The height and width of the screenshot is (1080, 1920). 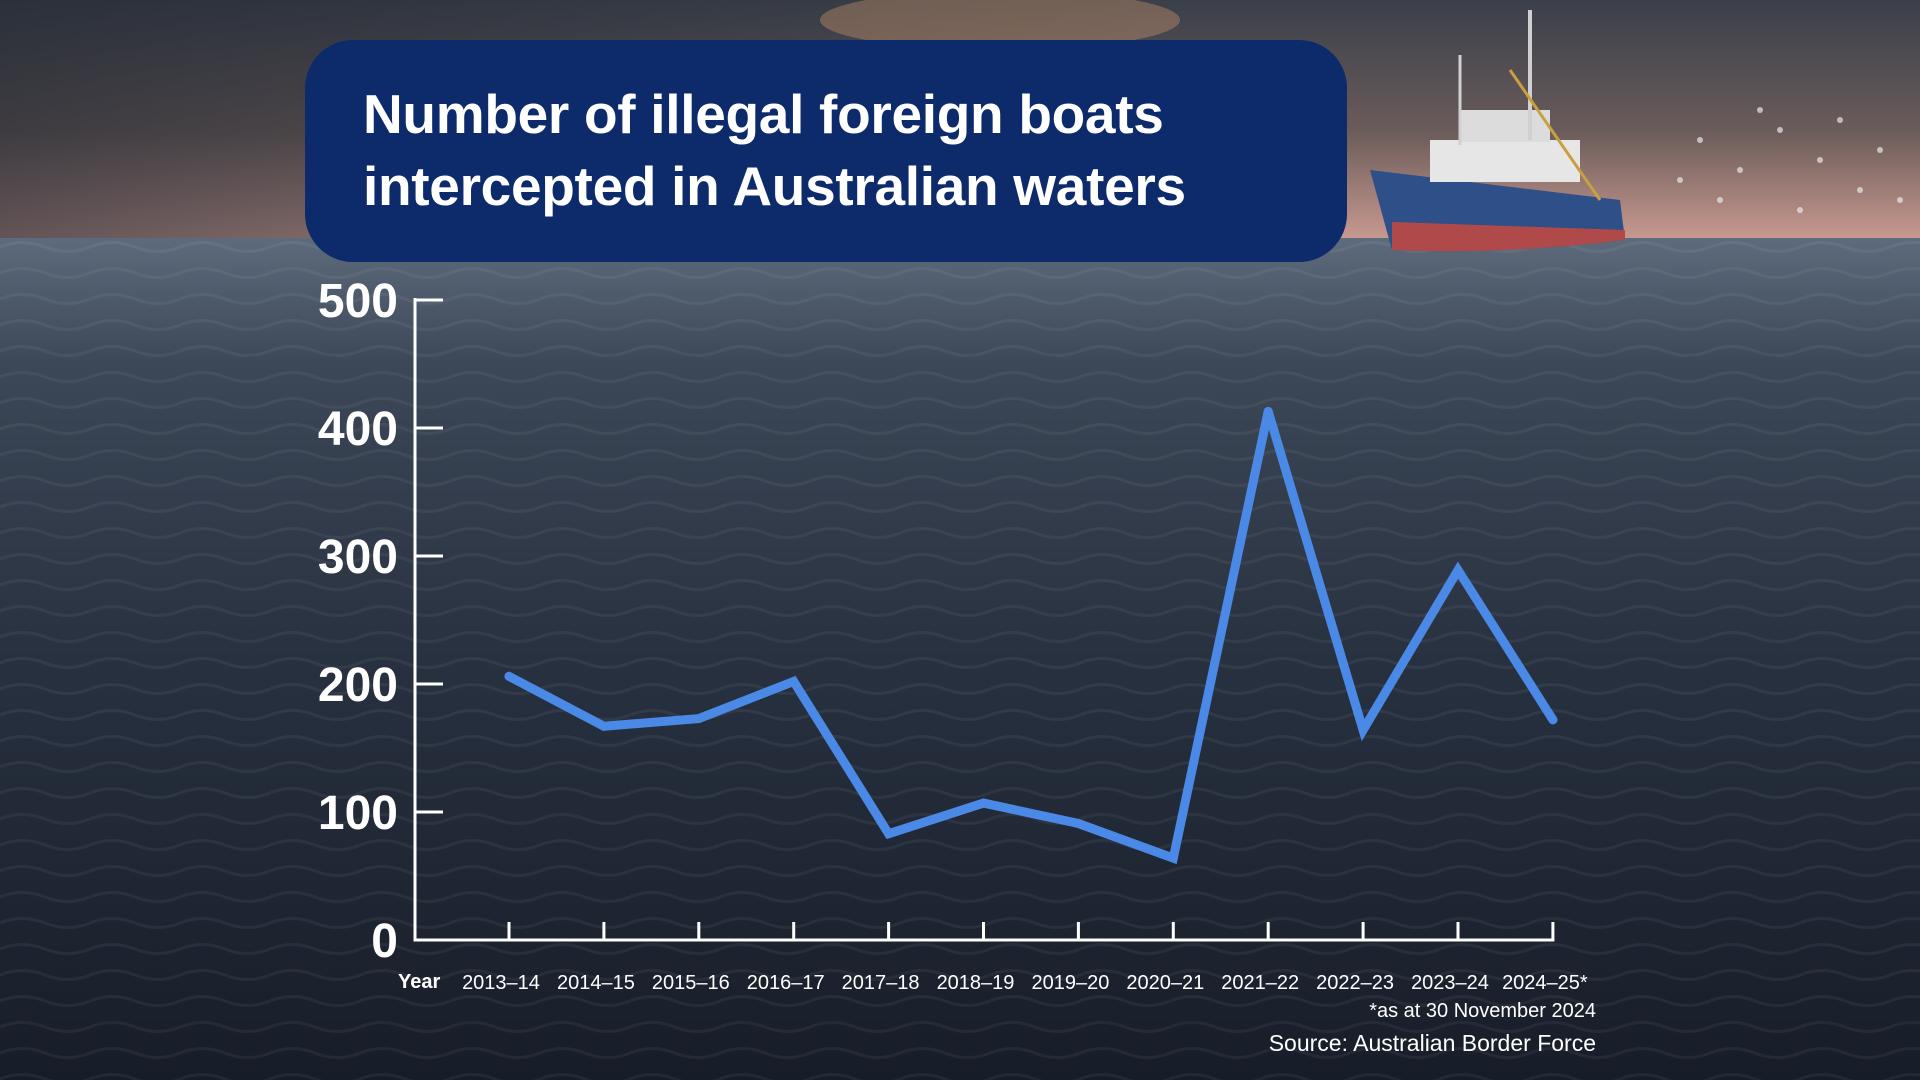 I want to click on y-tick-label: 0, so click(x=384, y=941).